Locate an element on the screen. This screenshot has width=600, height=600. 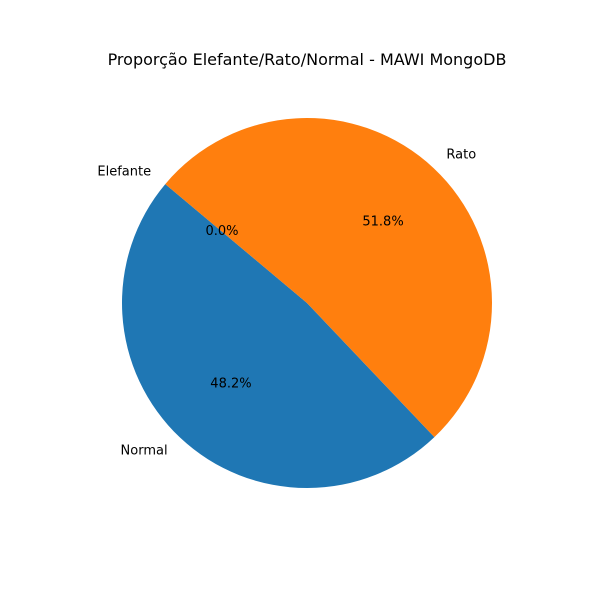
slice-label-elefante: Elefante is located at coordinates (124, 172).